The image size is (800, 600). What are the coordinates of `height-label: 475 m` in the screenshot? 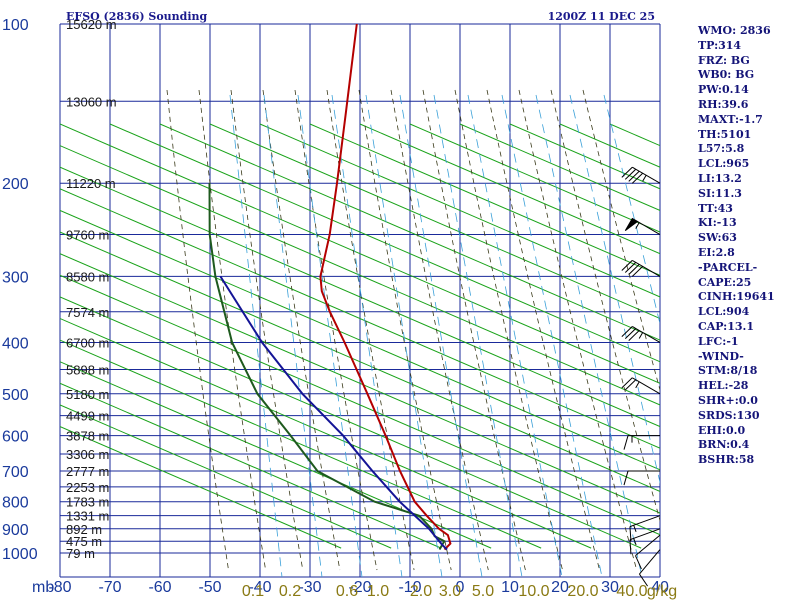 It's located at (84, 541).